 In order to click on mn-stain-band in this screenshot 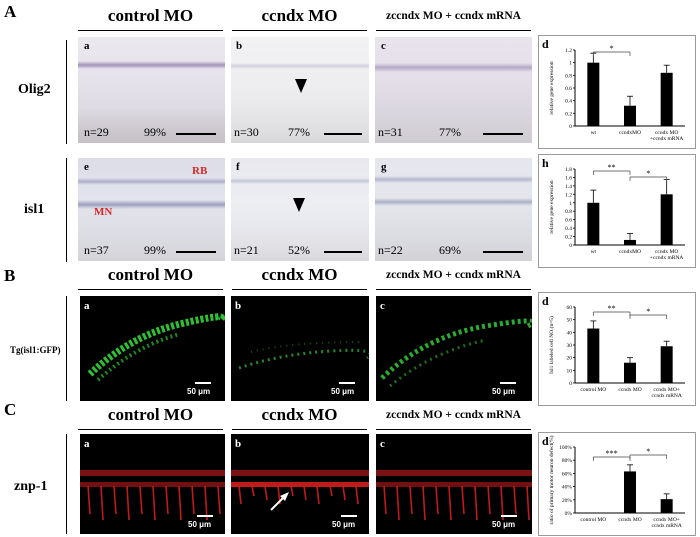, I will do `click(453, 202)`.